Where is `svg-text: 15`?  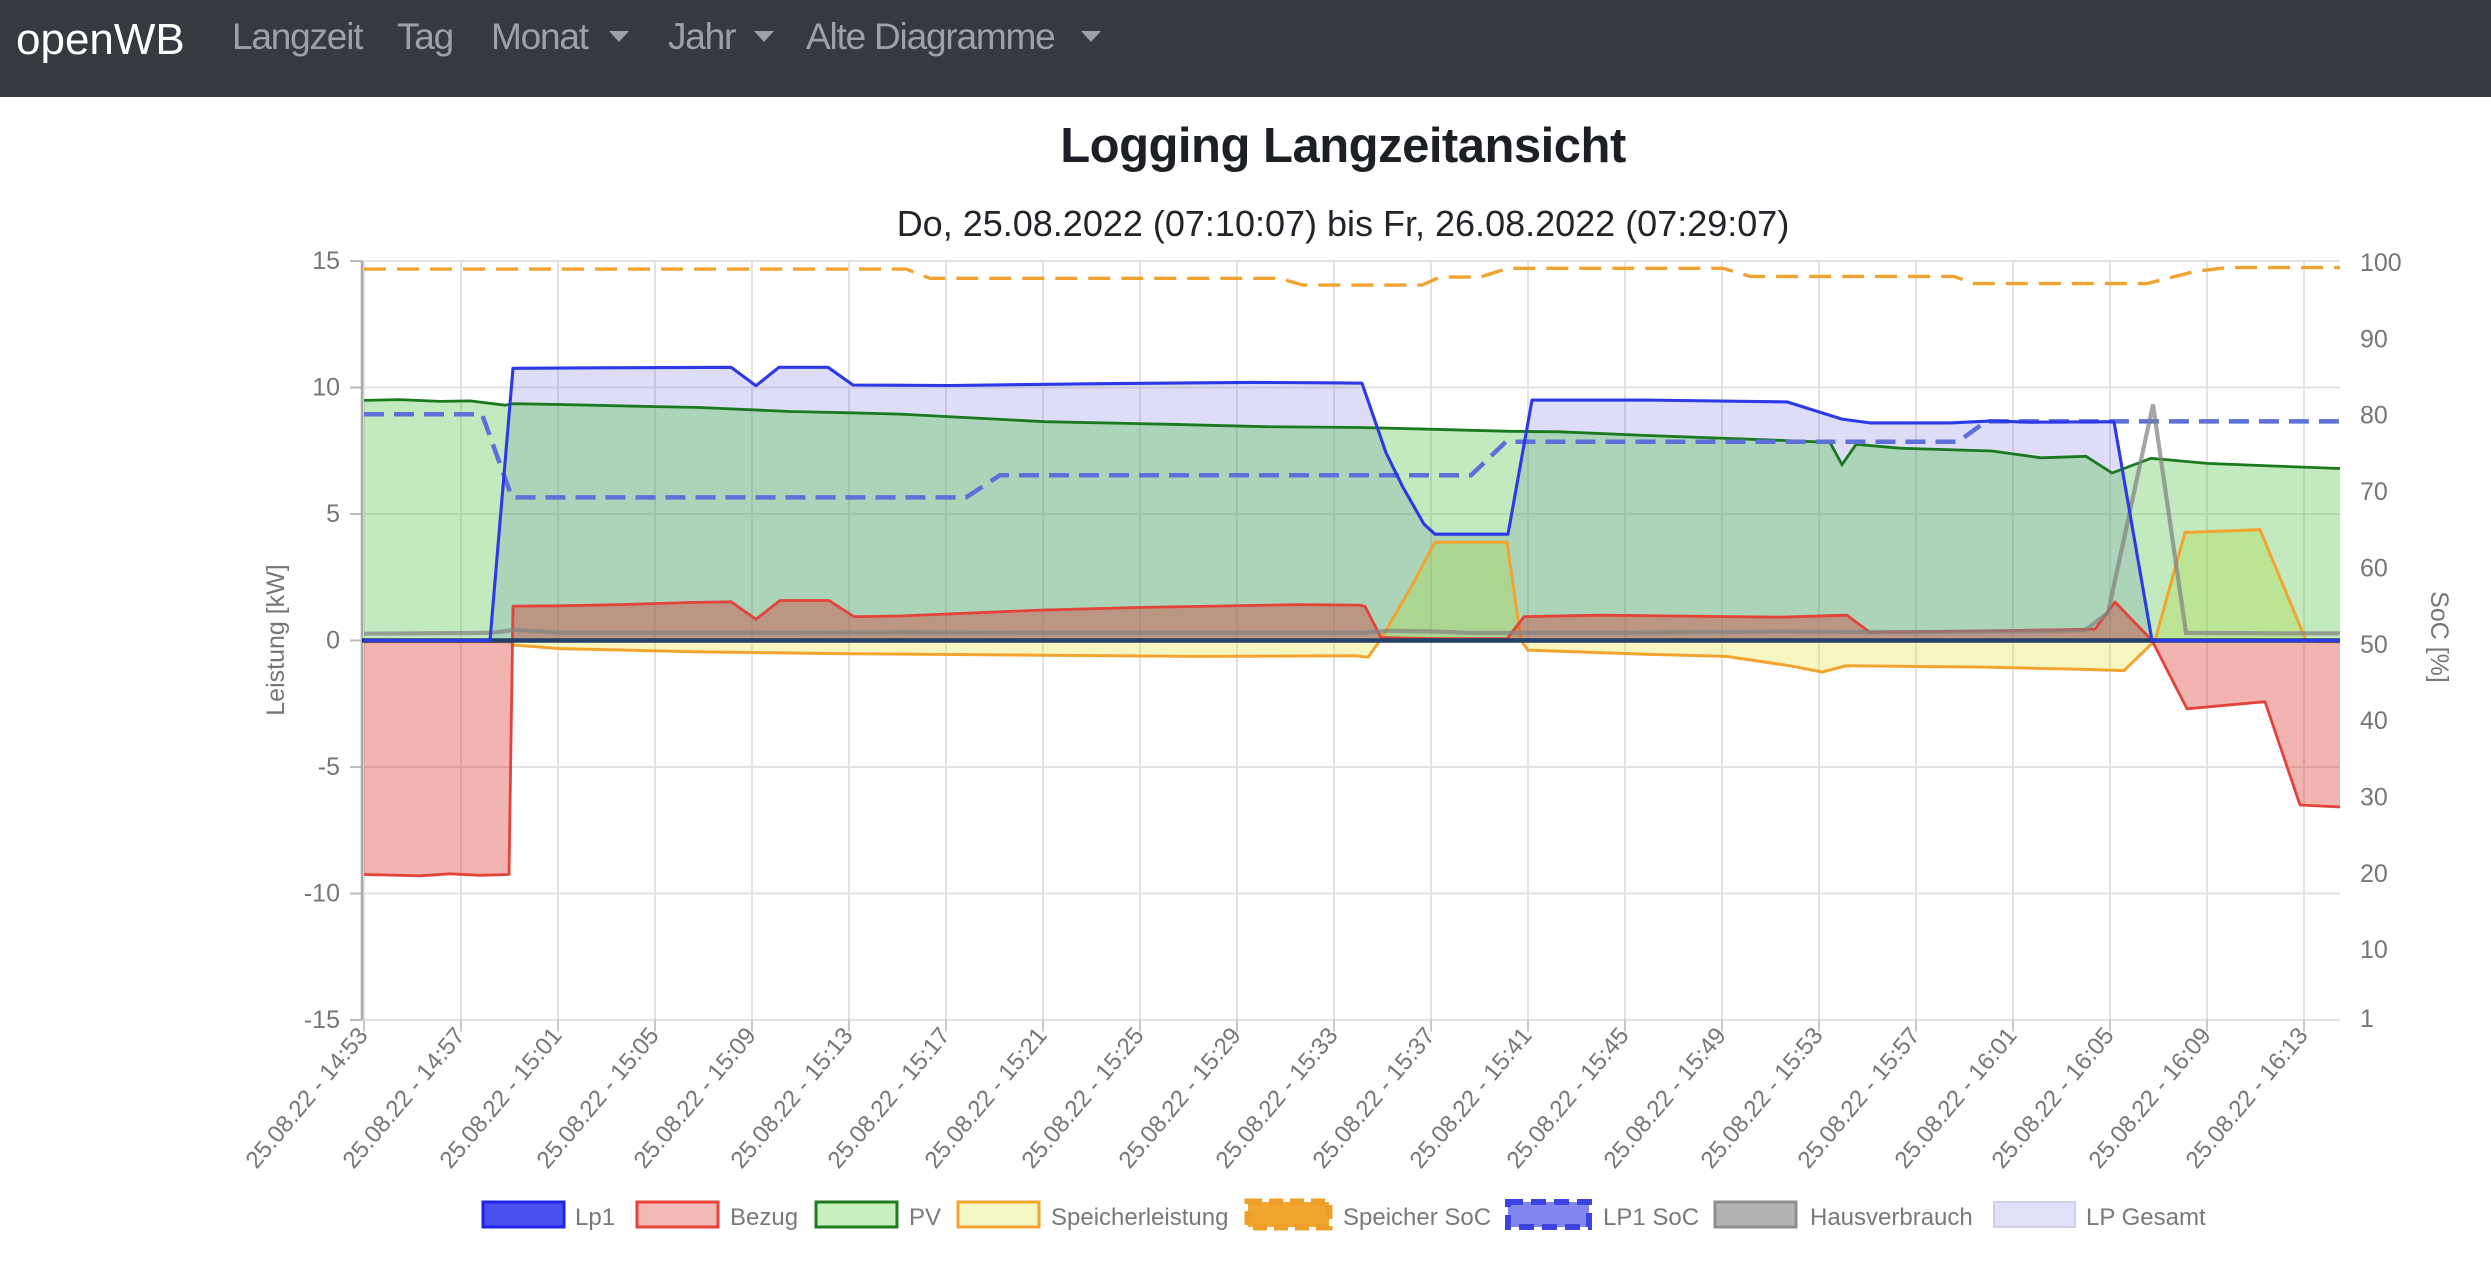 svg-text: 15 is located at coordinates (326, 261).